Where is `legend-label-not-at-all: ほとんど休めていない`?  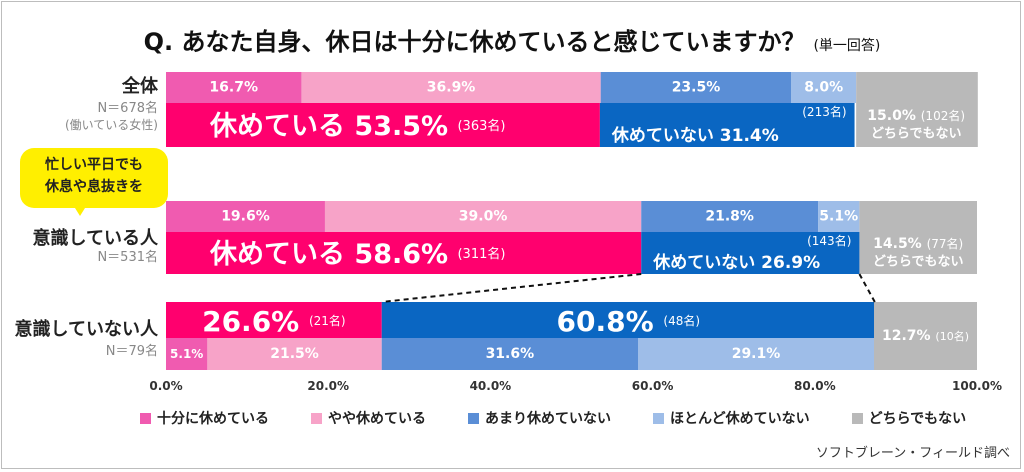 legend-label-not-at-all: ほとんど休めていない is located at coordinates (740, 419).